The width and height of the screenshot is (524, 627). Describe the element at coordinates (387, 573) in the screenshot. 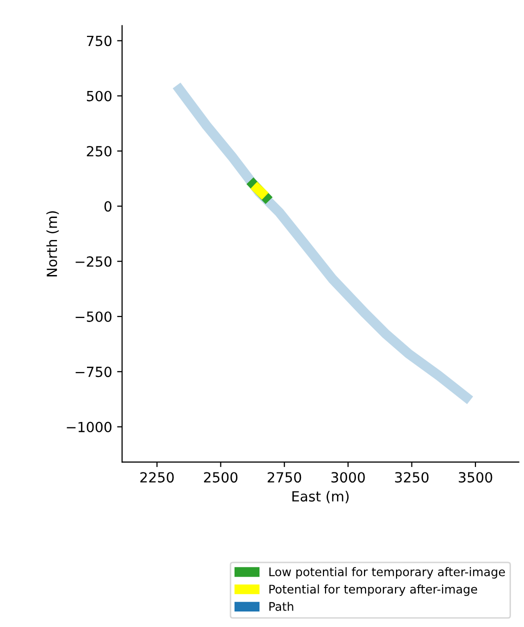

I see `legend-label: Low potential for temporary after-image` at that location.